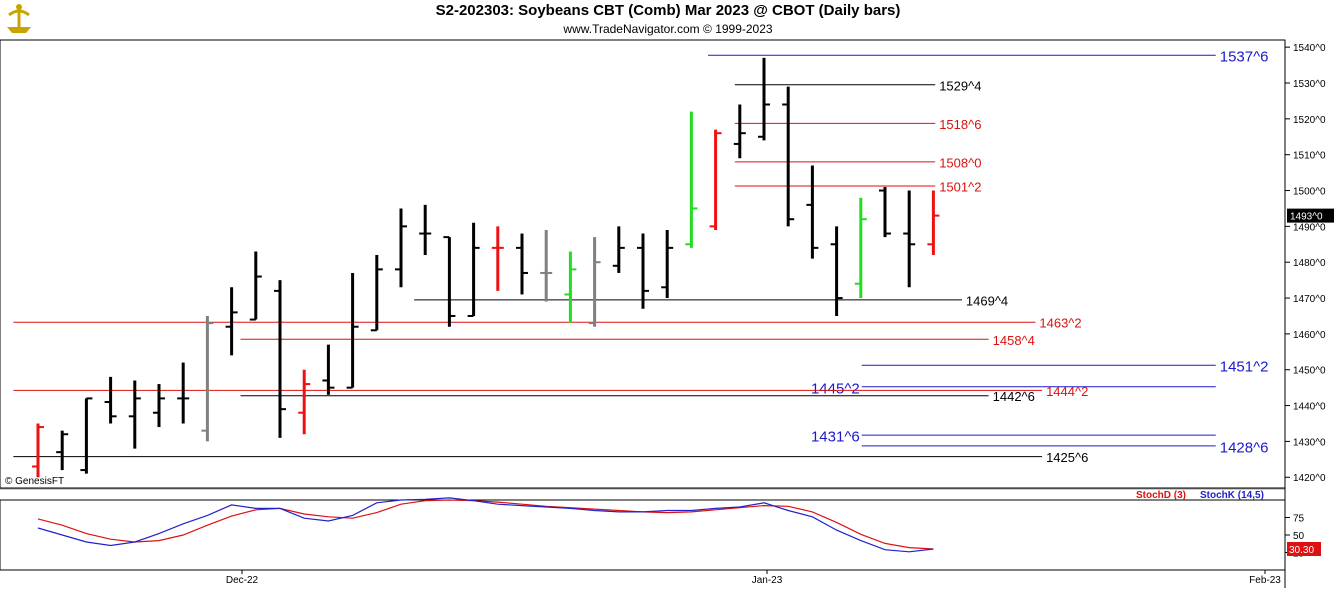 This screenshot has height=591, width=1336. I want to click on level-label: 1518^6, so click(960, 124).